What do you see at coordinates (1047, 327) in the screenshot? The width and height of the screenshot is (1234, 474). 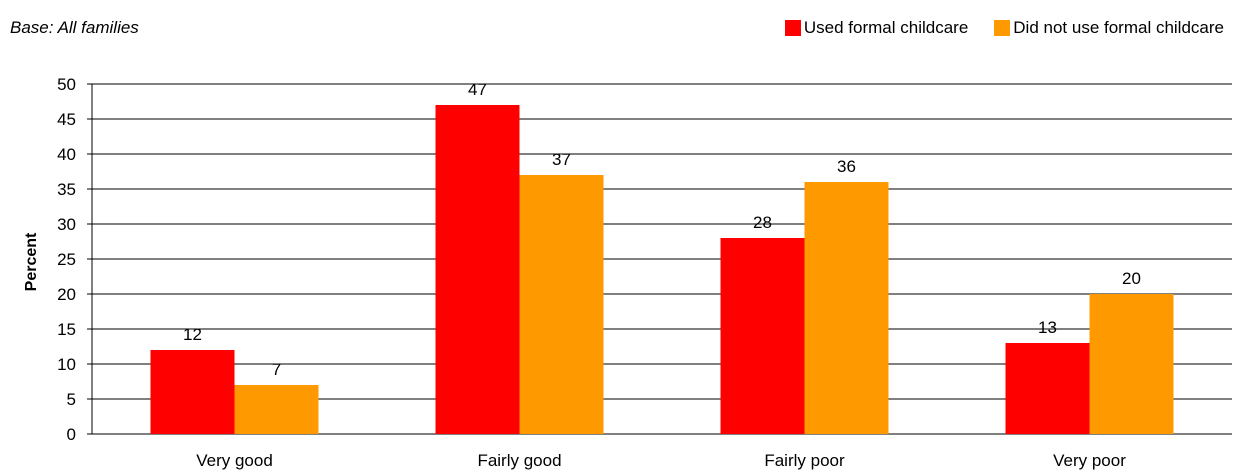 I see `data-label-used-3: 13` at bounding box center [1047, 327].